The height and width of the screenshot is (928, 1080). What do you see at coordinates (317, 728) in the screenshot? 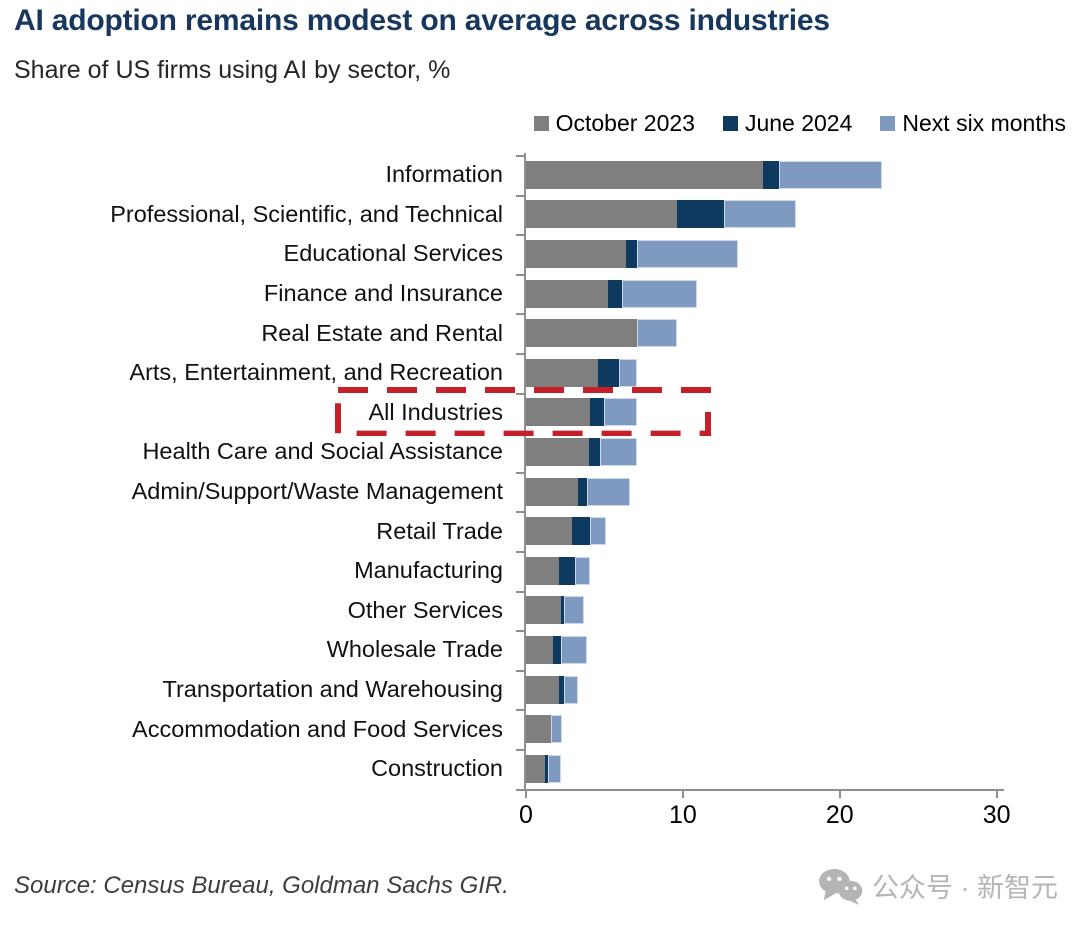
I see `category-label: Accommodation and Food Services` at bounding box center [317, 728].